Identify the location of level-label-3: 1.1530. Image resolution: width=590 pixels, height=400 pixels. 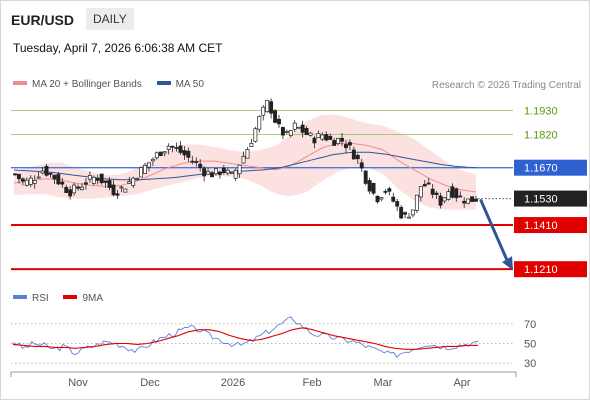
(541, 200).